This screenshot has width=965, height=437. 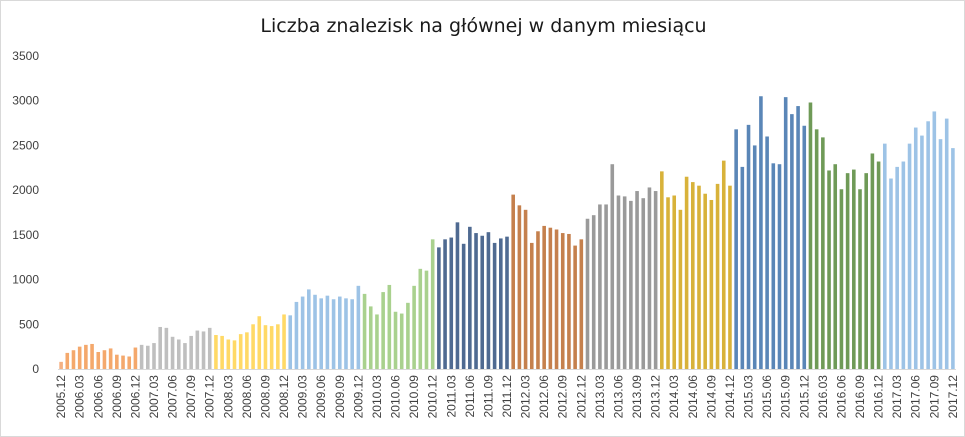 I want to click on x-tick-label: 2008.12, so click(x=284, y=397).